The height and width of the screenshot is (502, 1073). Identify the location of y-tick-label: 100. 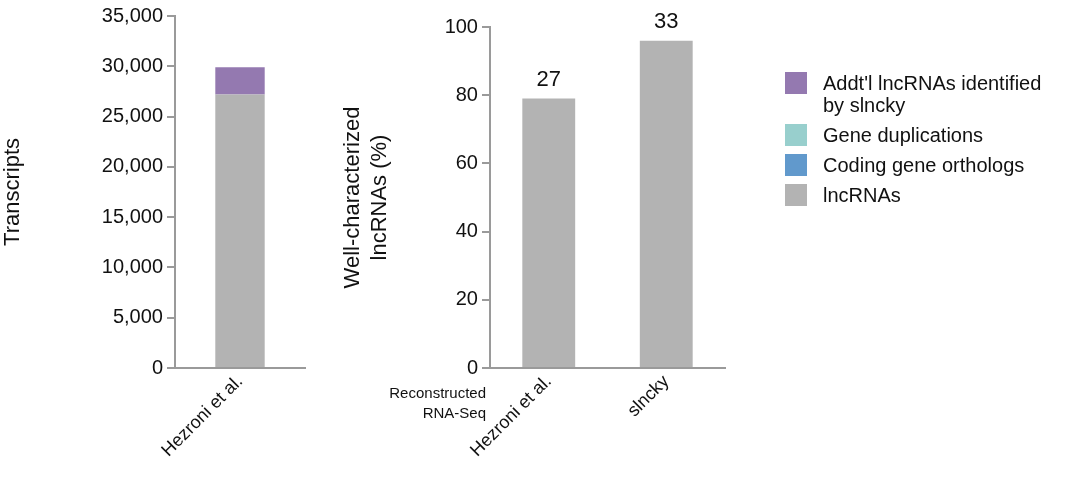
(461, 25).